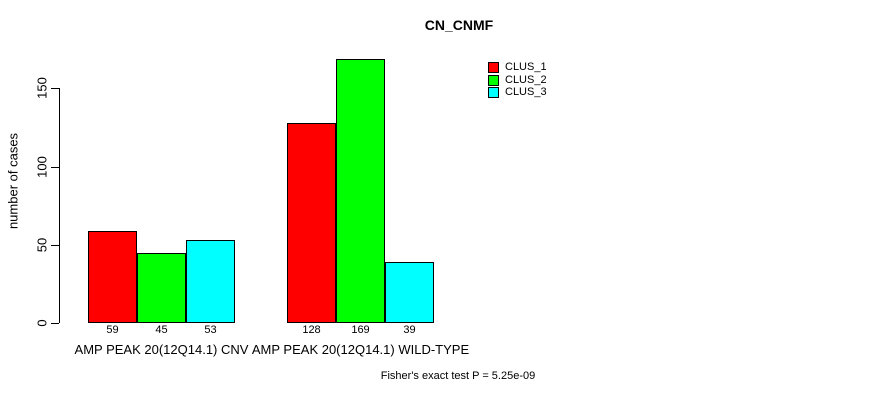 This screenshot has height=400, width=890. Describe the element at coordinates (409, 330) in the screenshot. I see `bar-value-label: 39` at that location.